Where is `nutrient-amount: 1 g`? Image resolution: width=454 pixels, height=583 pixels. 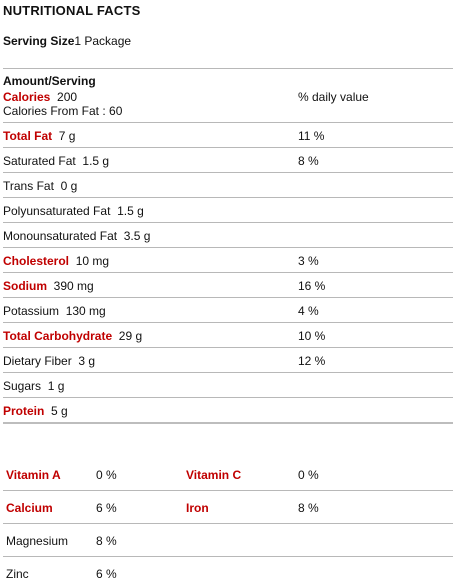 nutrient-amount: 1 g is located at coordinates (56, 386).